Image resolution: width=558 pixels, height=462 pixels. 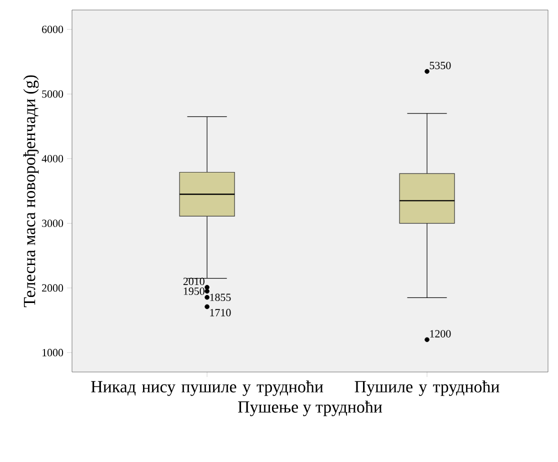 What do you see at coordinates (31, 191) in the screenshot?
I see `y-axis-title: Телесна маса новорођенчади (g)` at bounding box center [31, 191].